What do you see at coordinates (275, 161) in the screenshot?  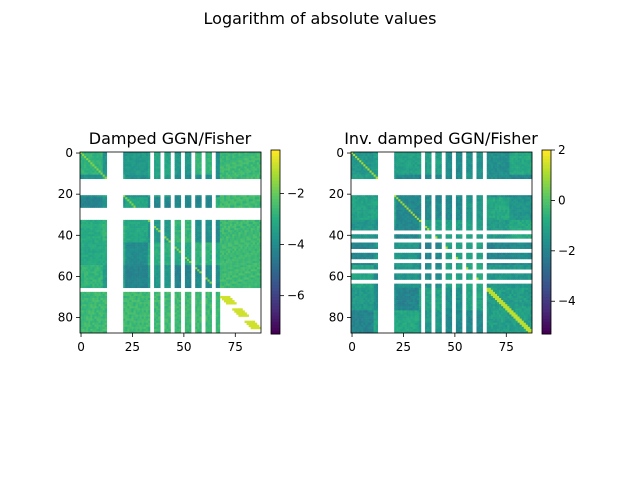 I see `colorbar-swatch` at bounding box center [275, 161].